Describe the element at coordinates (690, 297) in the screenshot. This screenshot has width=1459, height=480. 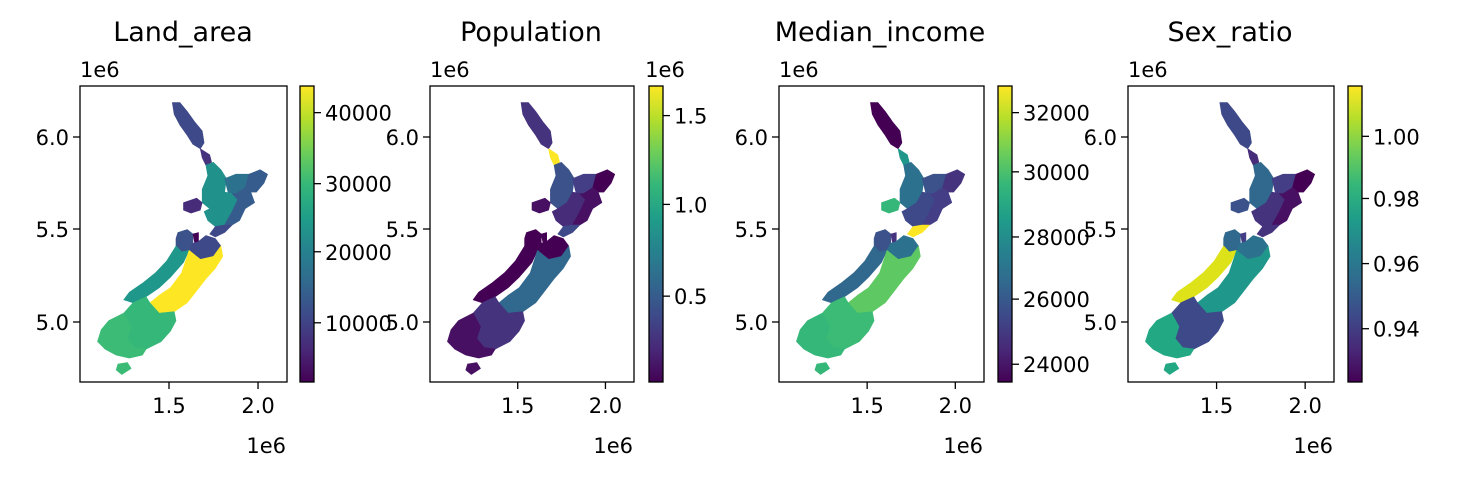
I see `colorbar-tick-label: 0.5` at that location.